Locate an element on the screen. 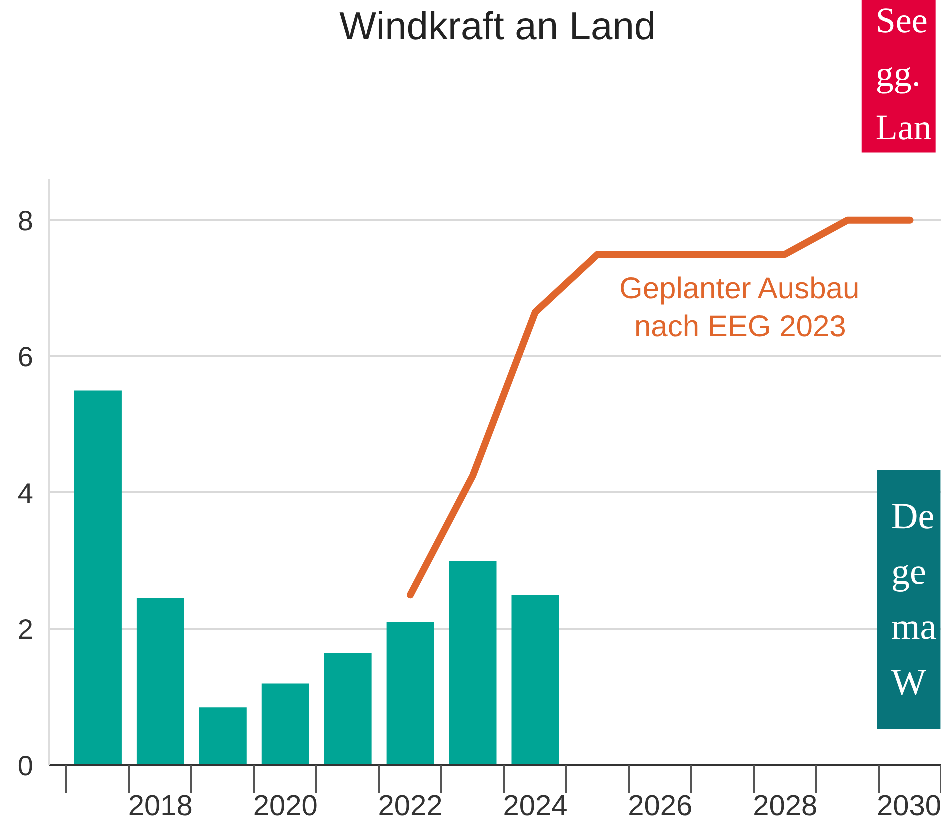 The height and width of the screenshot is (818, 941). series-label: Geplanter Ausbau nach EEG 2023 is located at coordinates (739, 308).